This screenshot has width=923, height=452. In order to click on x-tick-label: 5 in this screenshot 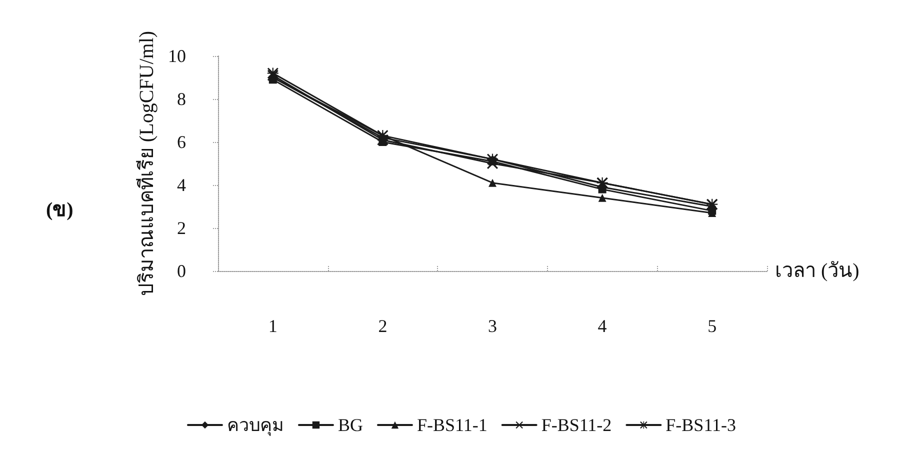, I will do `click(712, 326)`.